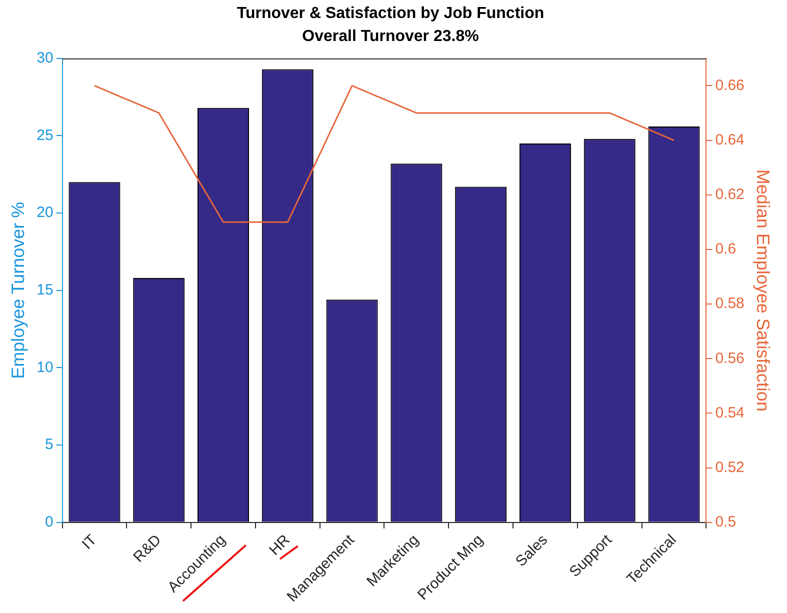 The height and width of the screenshot is (613, 787). Describe the element at coordinates (45, 290) in the screenshot. I see `y-tick-label: 15` at that location.